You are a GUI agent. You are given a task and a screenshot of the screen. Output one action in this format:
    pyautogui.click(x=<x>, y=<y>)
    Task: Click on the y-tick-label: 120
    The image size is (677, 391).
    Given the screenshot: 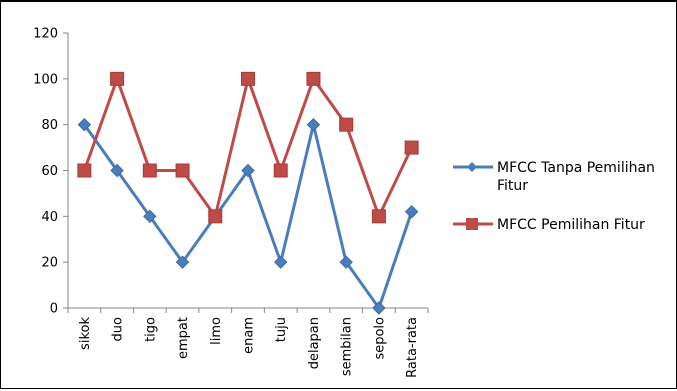 What is the action you would take?
    pyautogui.click(x=45, y=34)
    